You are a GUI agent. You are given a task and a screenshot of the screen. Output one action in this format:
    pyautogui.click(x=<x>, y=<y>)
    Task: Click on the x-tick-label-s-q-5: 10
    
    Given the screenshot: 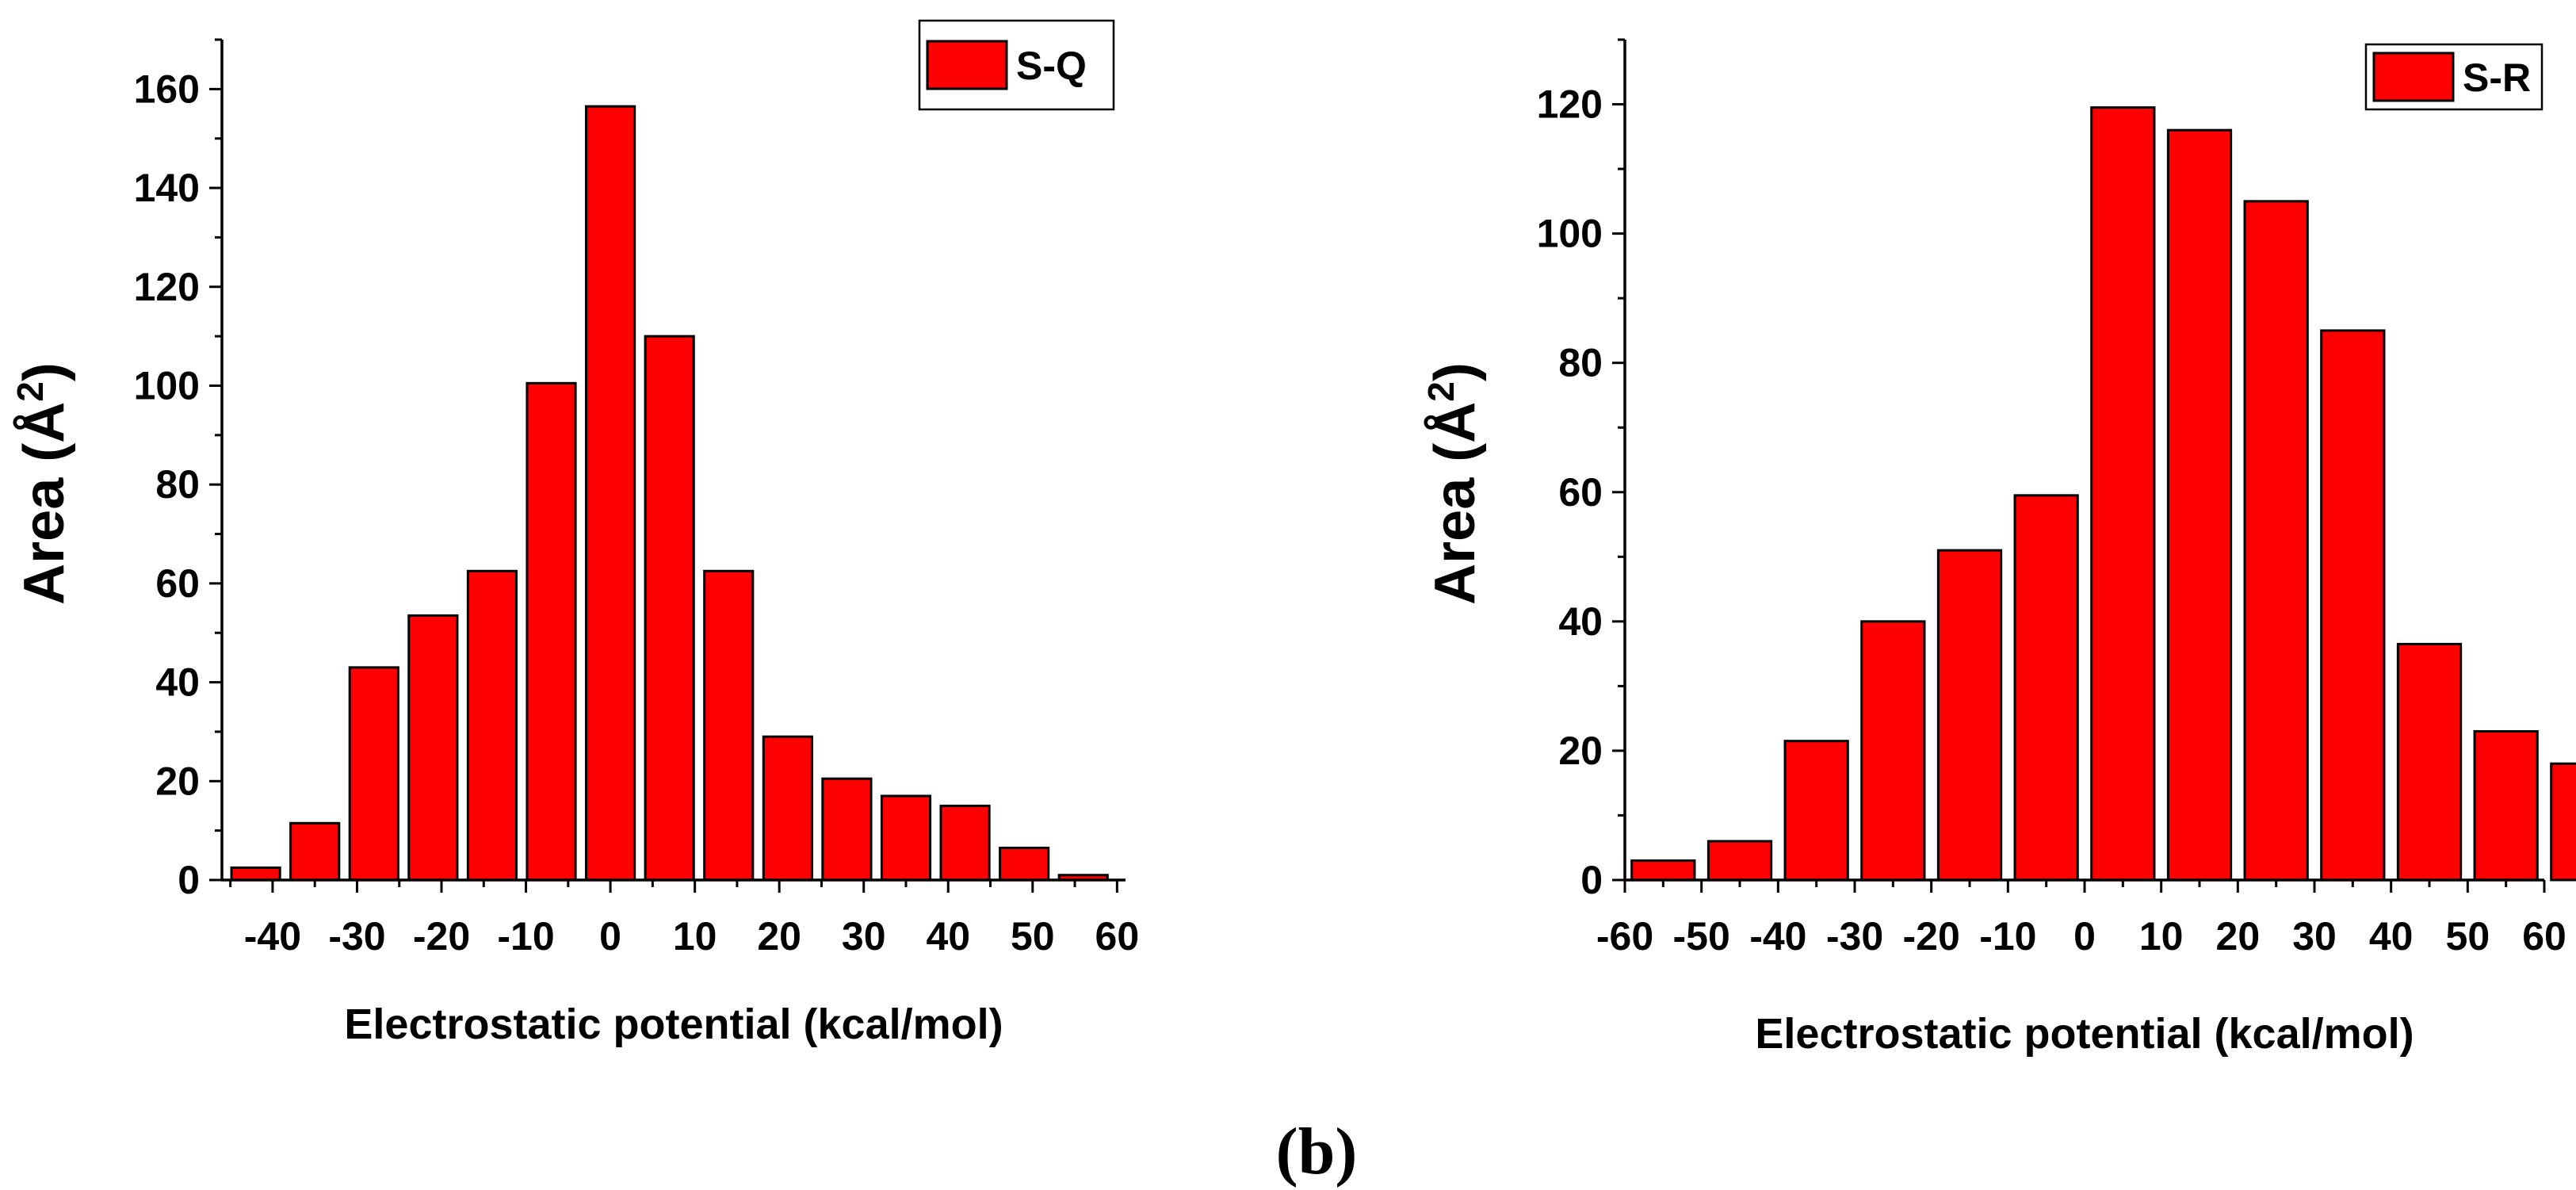 What is the action you would take?
    pyautogui.click(x=695, y=936)
    